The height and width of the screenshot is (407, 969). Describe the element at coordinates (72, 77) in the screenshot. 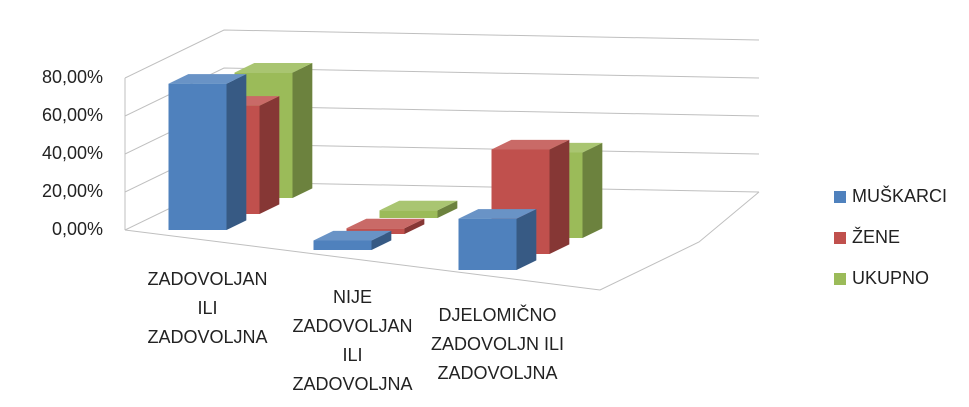

I see `y-tick-label: 80,00%` at that location.